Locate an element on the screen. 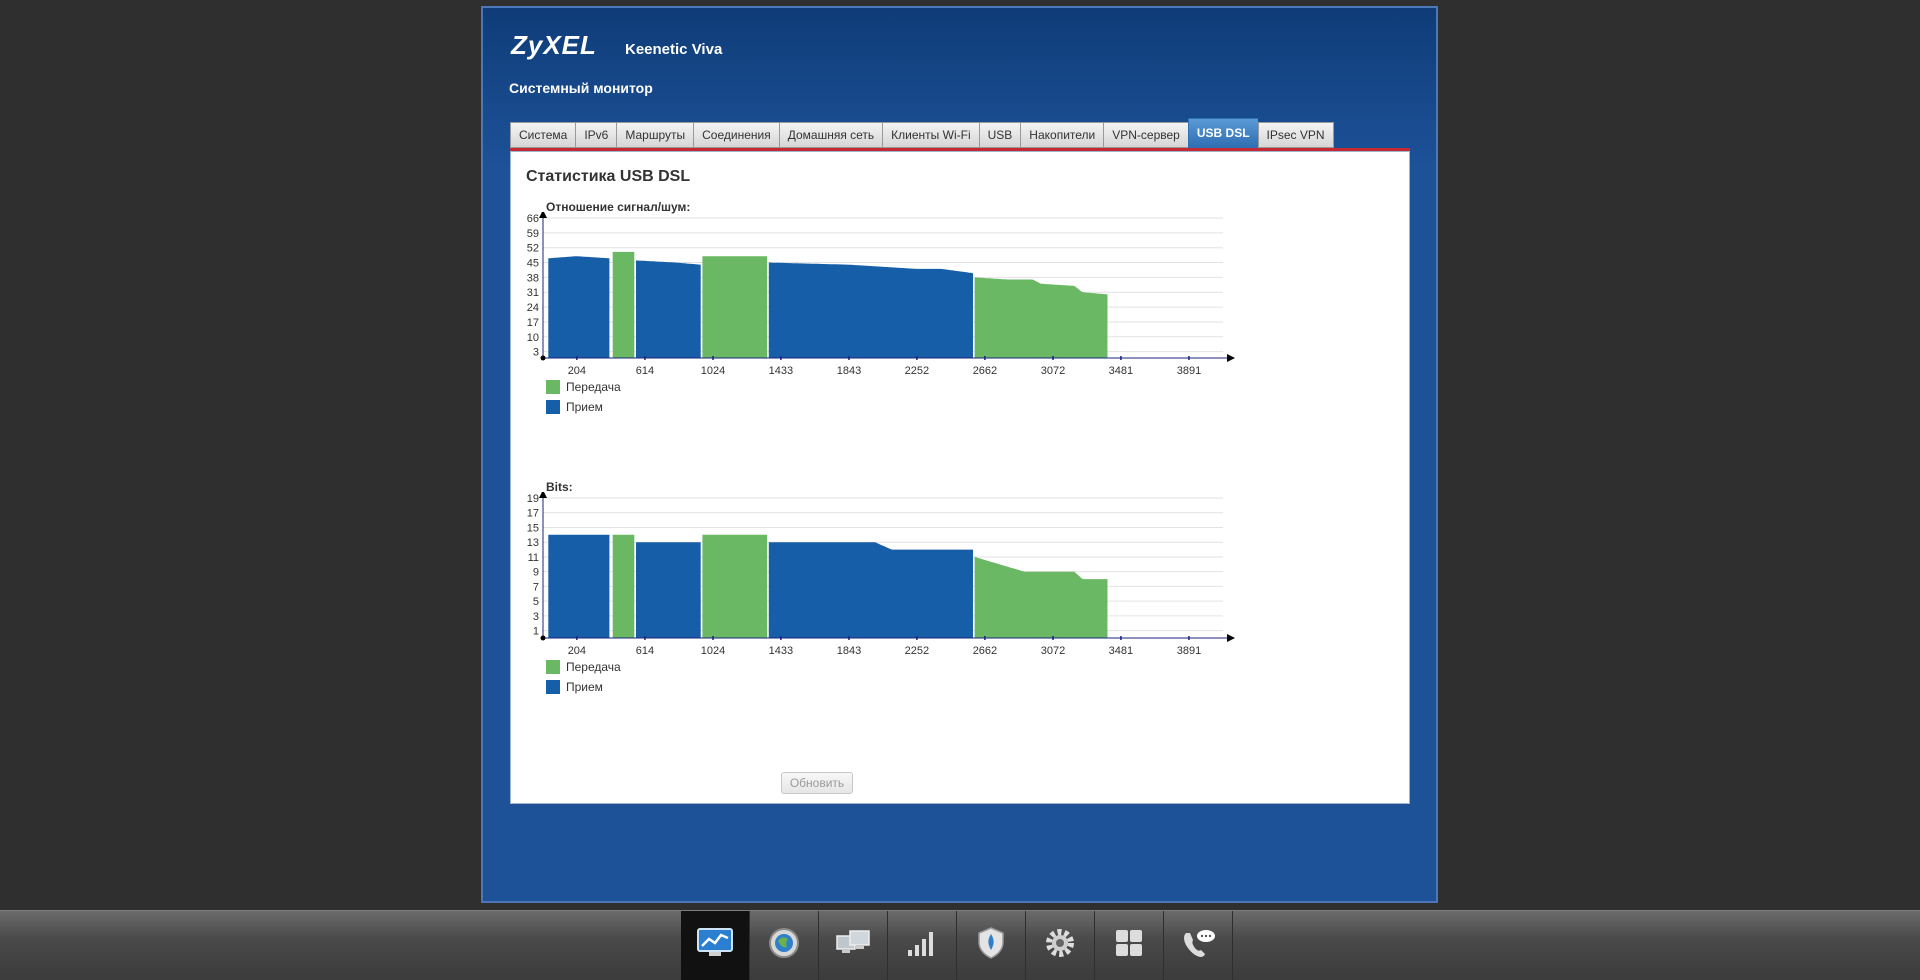  y-tick-label: 5 is located at coordinates (536, 602).